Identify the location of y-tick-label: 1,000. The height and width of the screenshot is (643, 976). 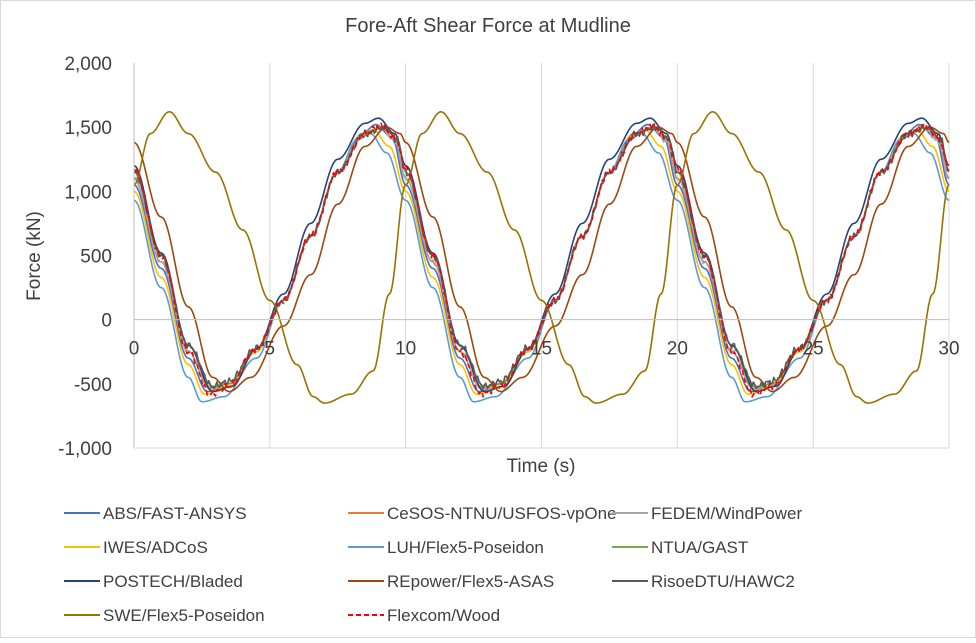
(88, 192).